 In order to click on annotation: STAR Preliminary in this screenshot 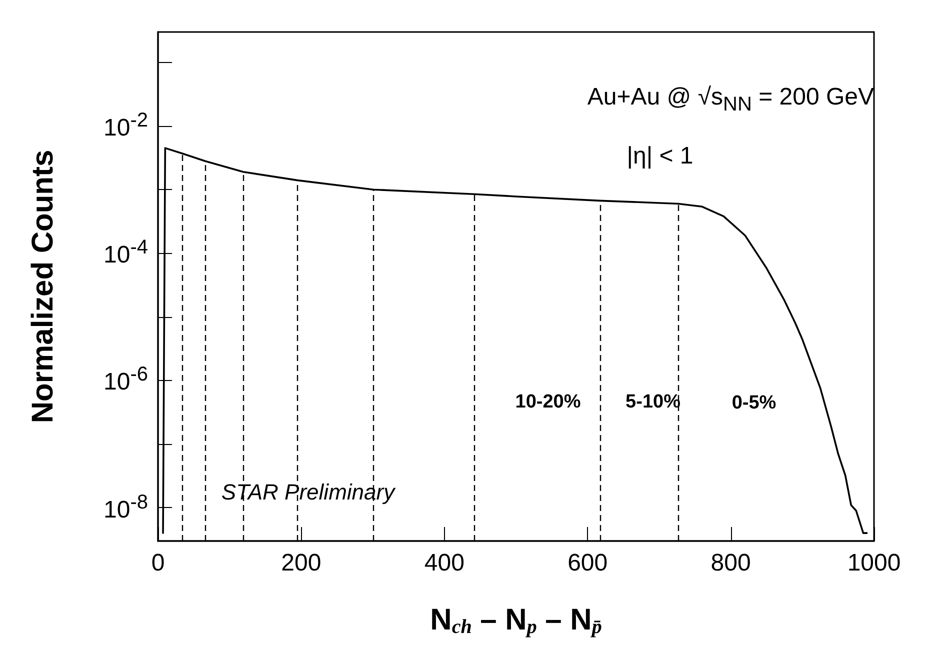, I will do `click(309, 492)`.